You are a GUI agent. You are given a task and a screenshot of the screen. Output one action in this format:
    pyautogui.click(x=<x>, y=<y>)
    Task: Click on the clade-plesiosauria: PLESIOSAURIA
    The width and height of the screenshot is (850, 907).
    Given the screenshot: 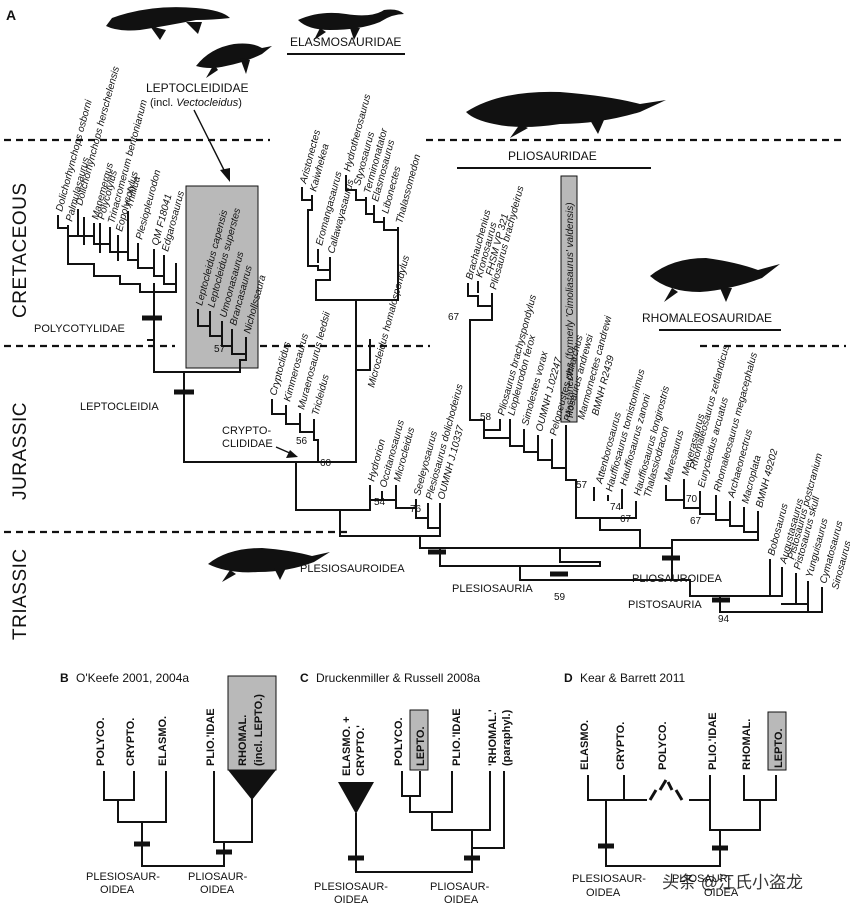 What is the action you would take?
    pyautogui.click(x=492, y=589)
    